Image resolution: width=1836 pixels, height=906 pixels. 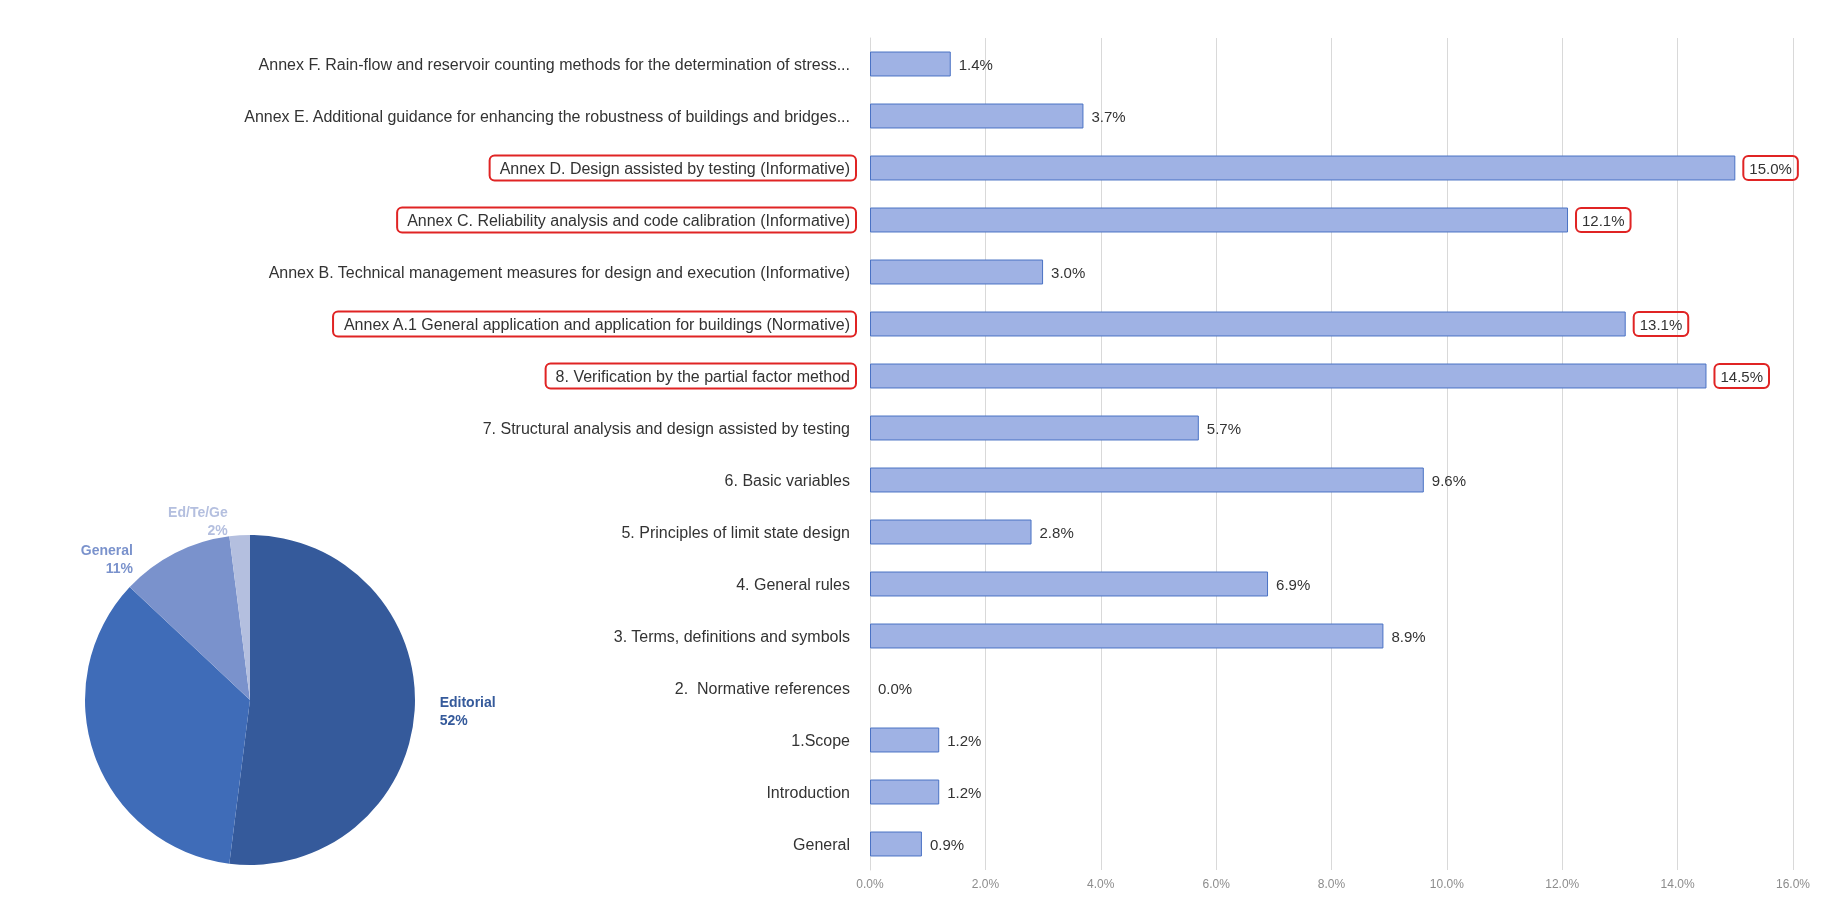 I want to click on data-label: 2.8%, so click(x=1056, y=532).